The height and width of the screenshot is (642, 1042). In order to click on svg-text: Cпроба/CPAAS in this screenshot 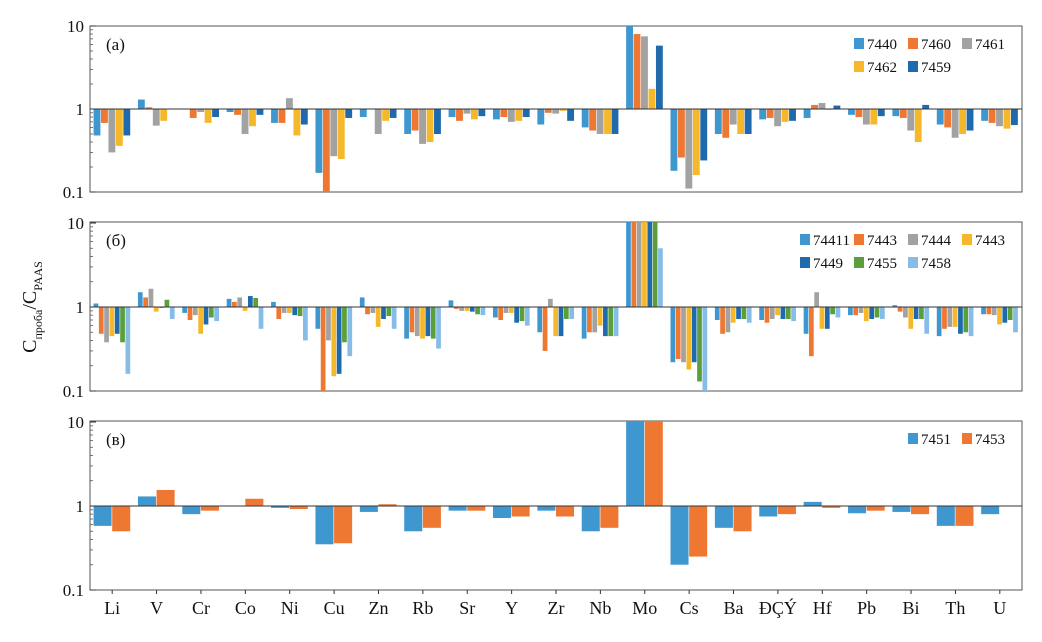, I will do `click(32, 307)`.